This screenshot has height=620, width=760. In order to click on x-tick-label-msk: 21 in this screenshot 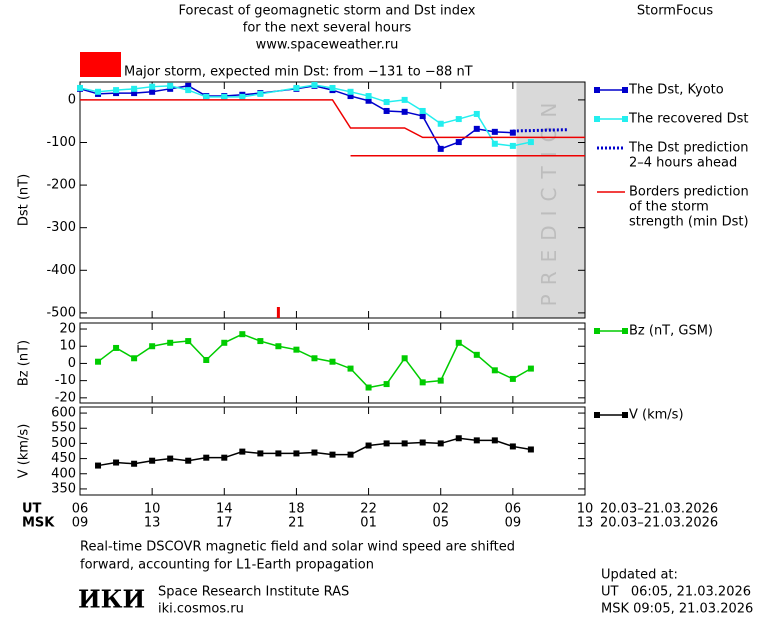, I will do `click(296, 523)`.